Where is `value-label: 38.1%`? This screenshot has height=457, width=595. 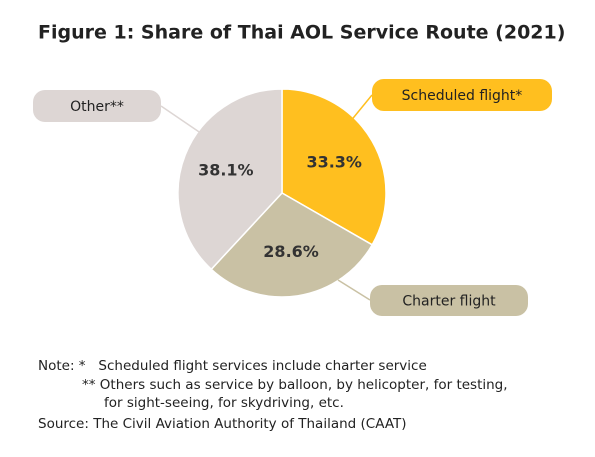 value-label: 38.1% is located at coordinates (226, 169).